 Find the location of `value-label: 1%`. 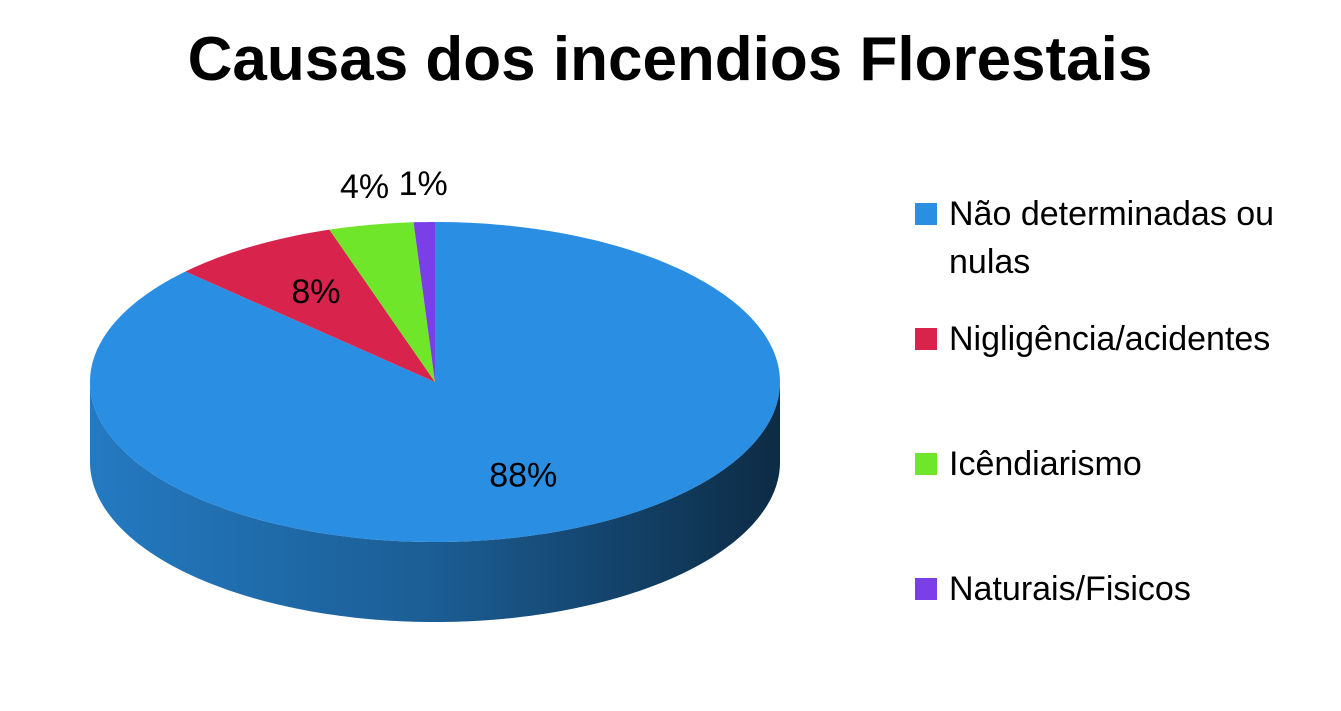

value-label: 1% is located at coordinates (423, 184).